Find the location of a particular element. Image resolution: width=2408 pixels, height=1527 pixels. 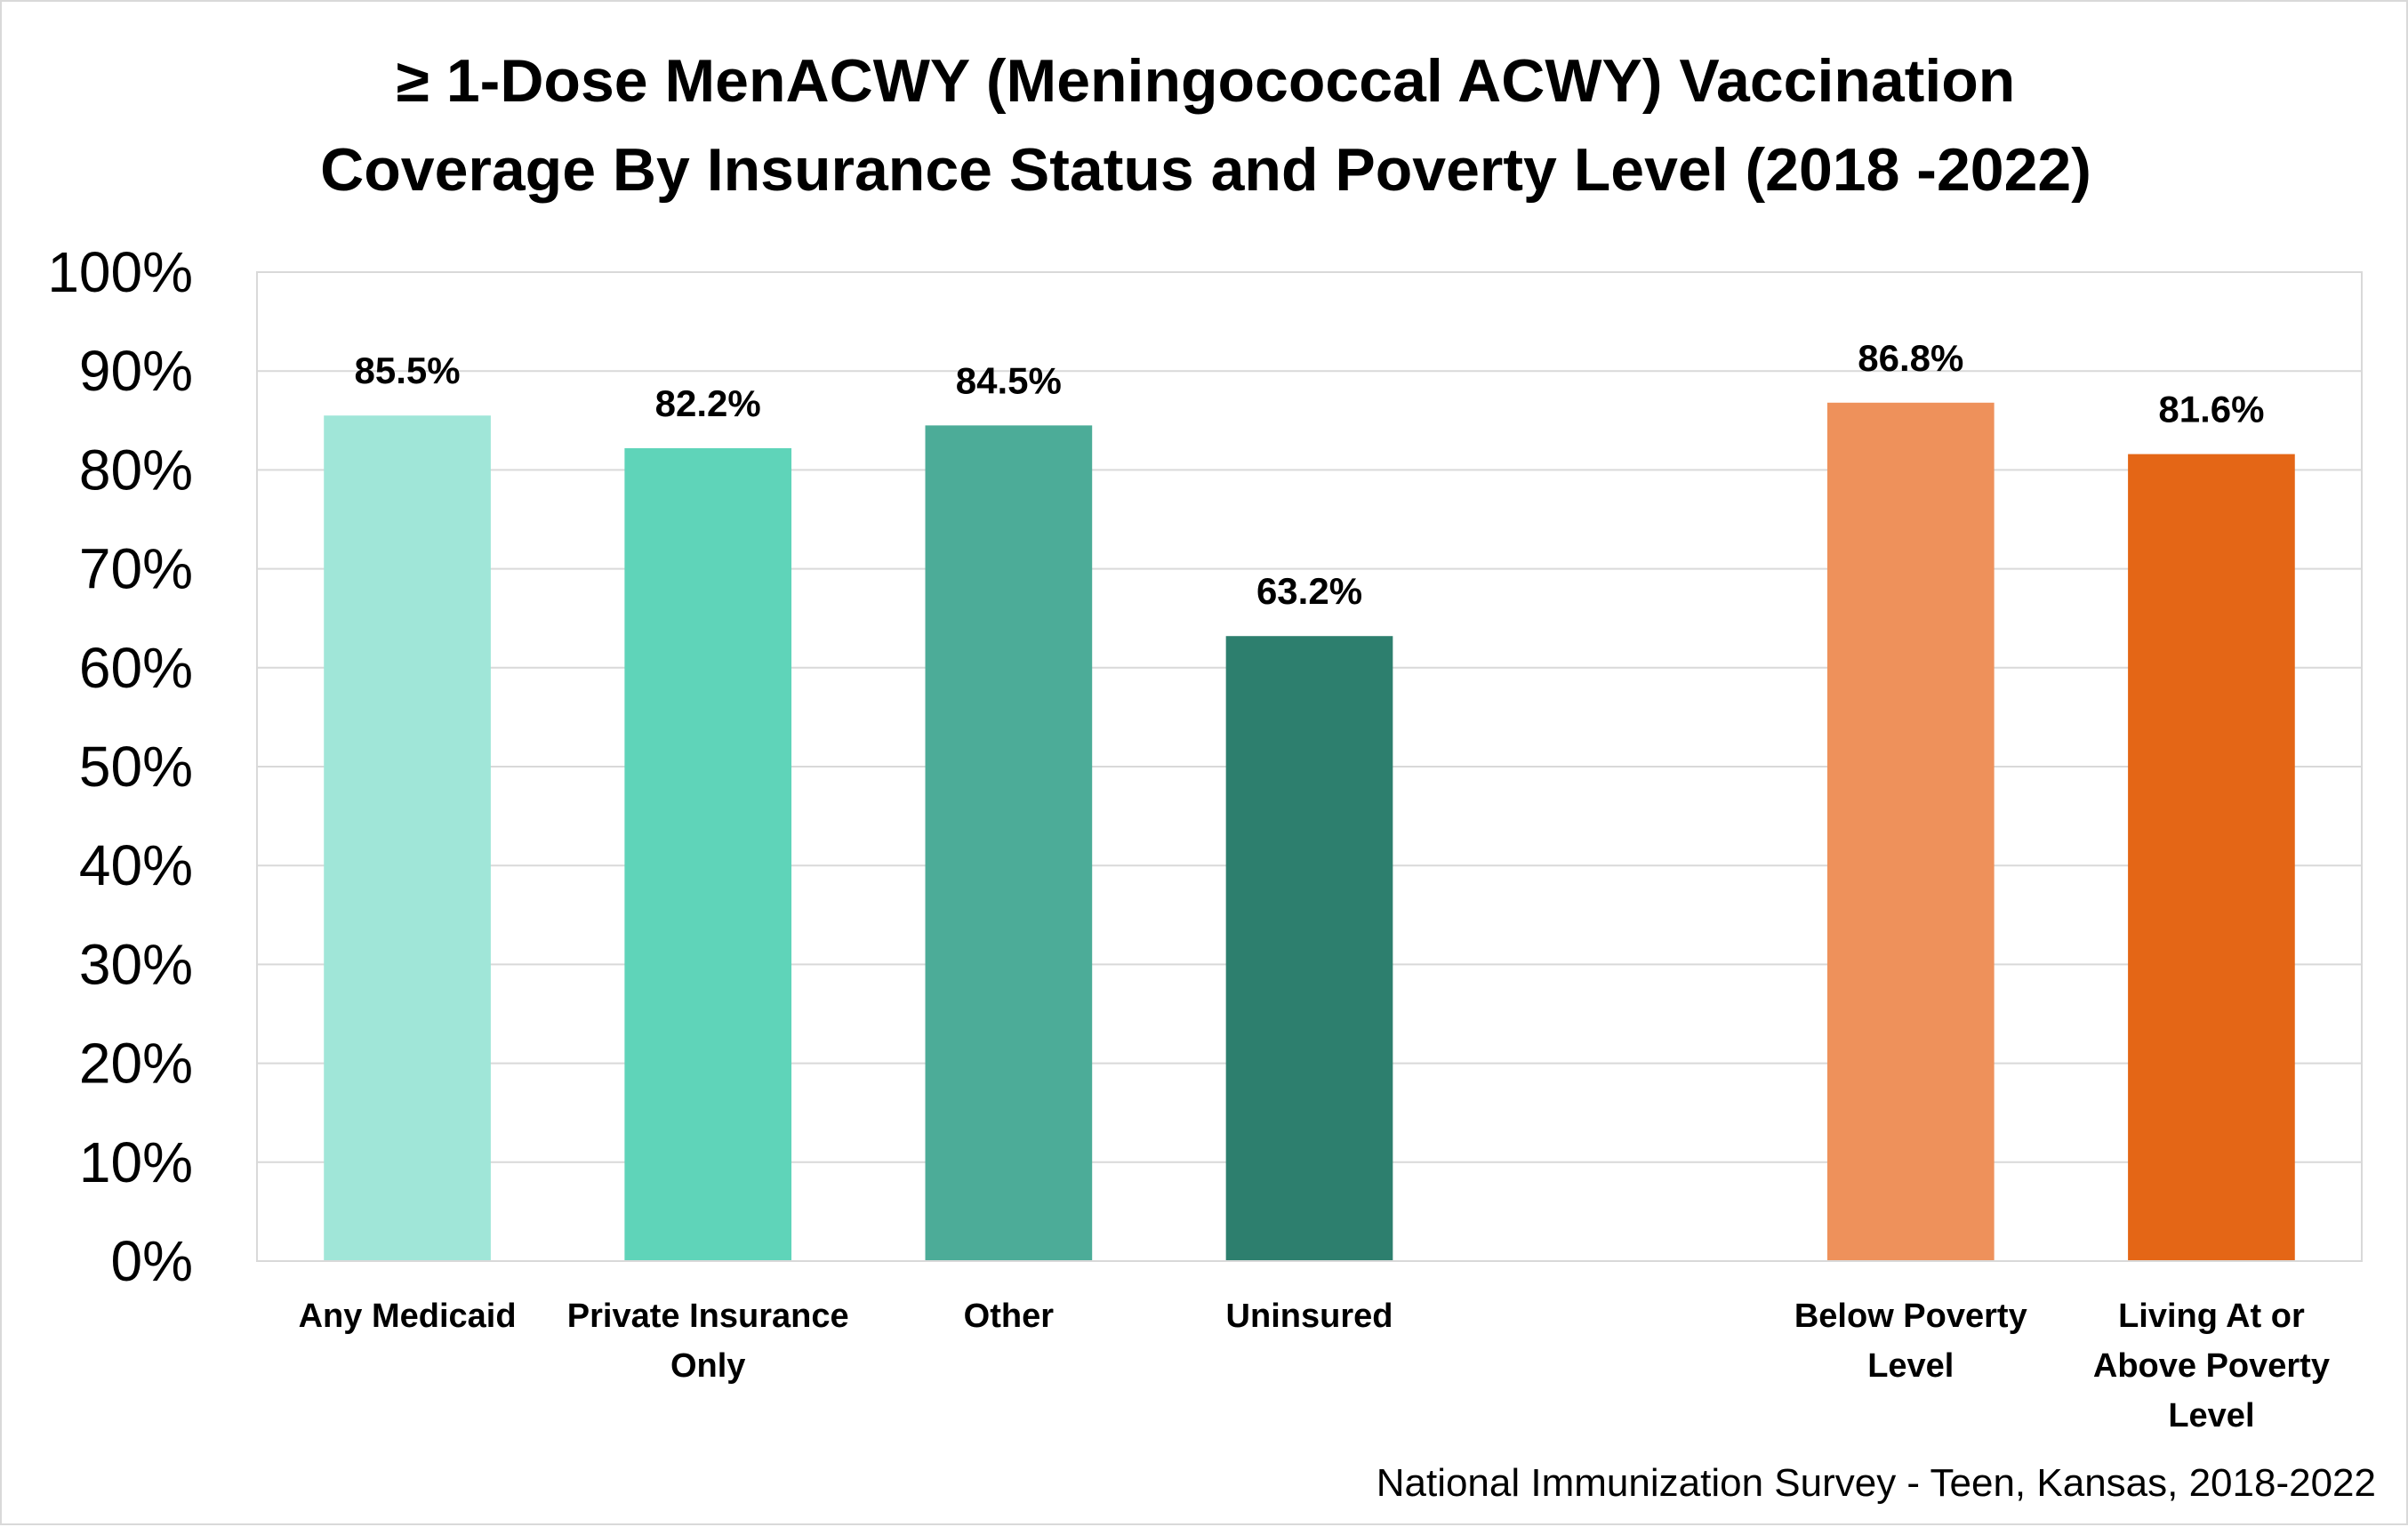

y-tick-label: 30% is located at coordinates (136, 964).